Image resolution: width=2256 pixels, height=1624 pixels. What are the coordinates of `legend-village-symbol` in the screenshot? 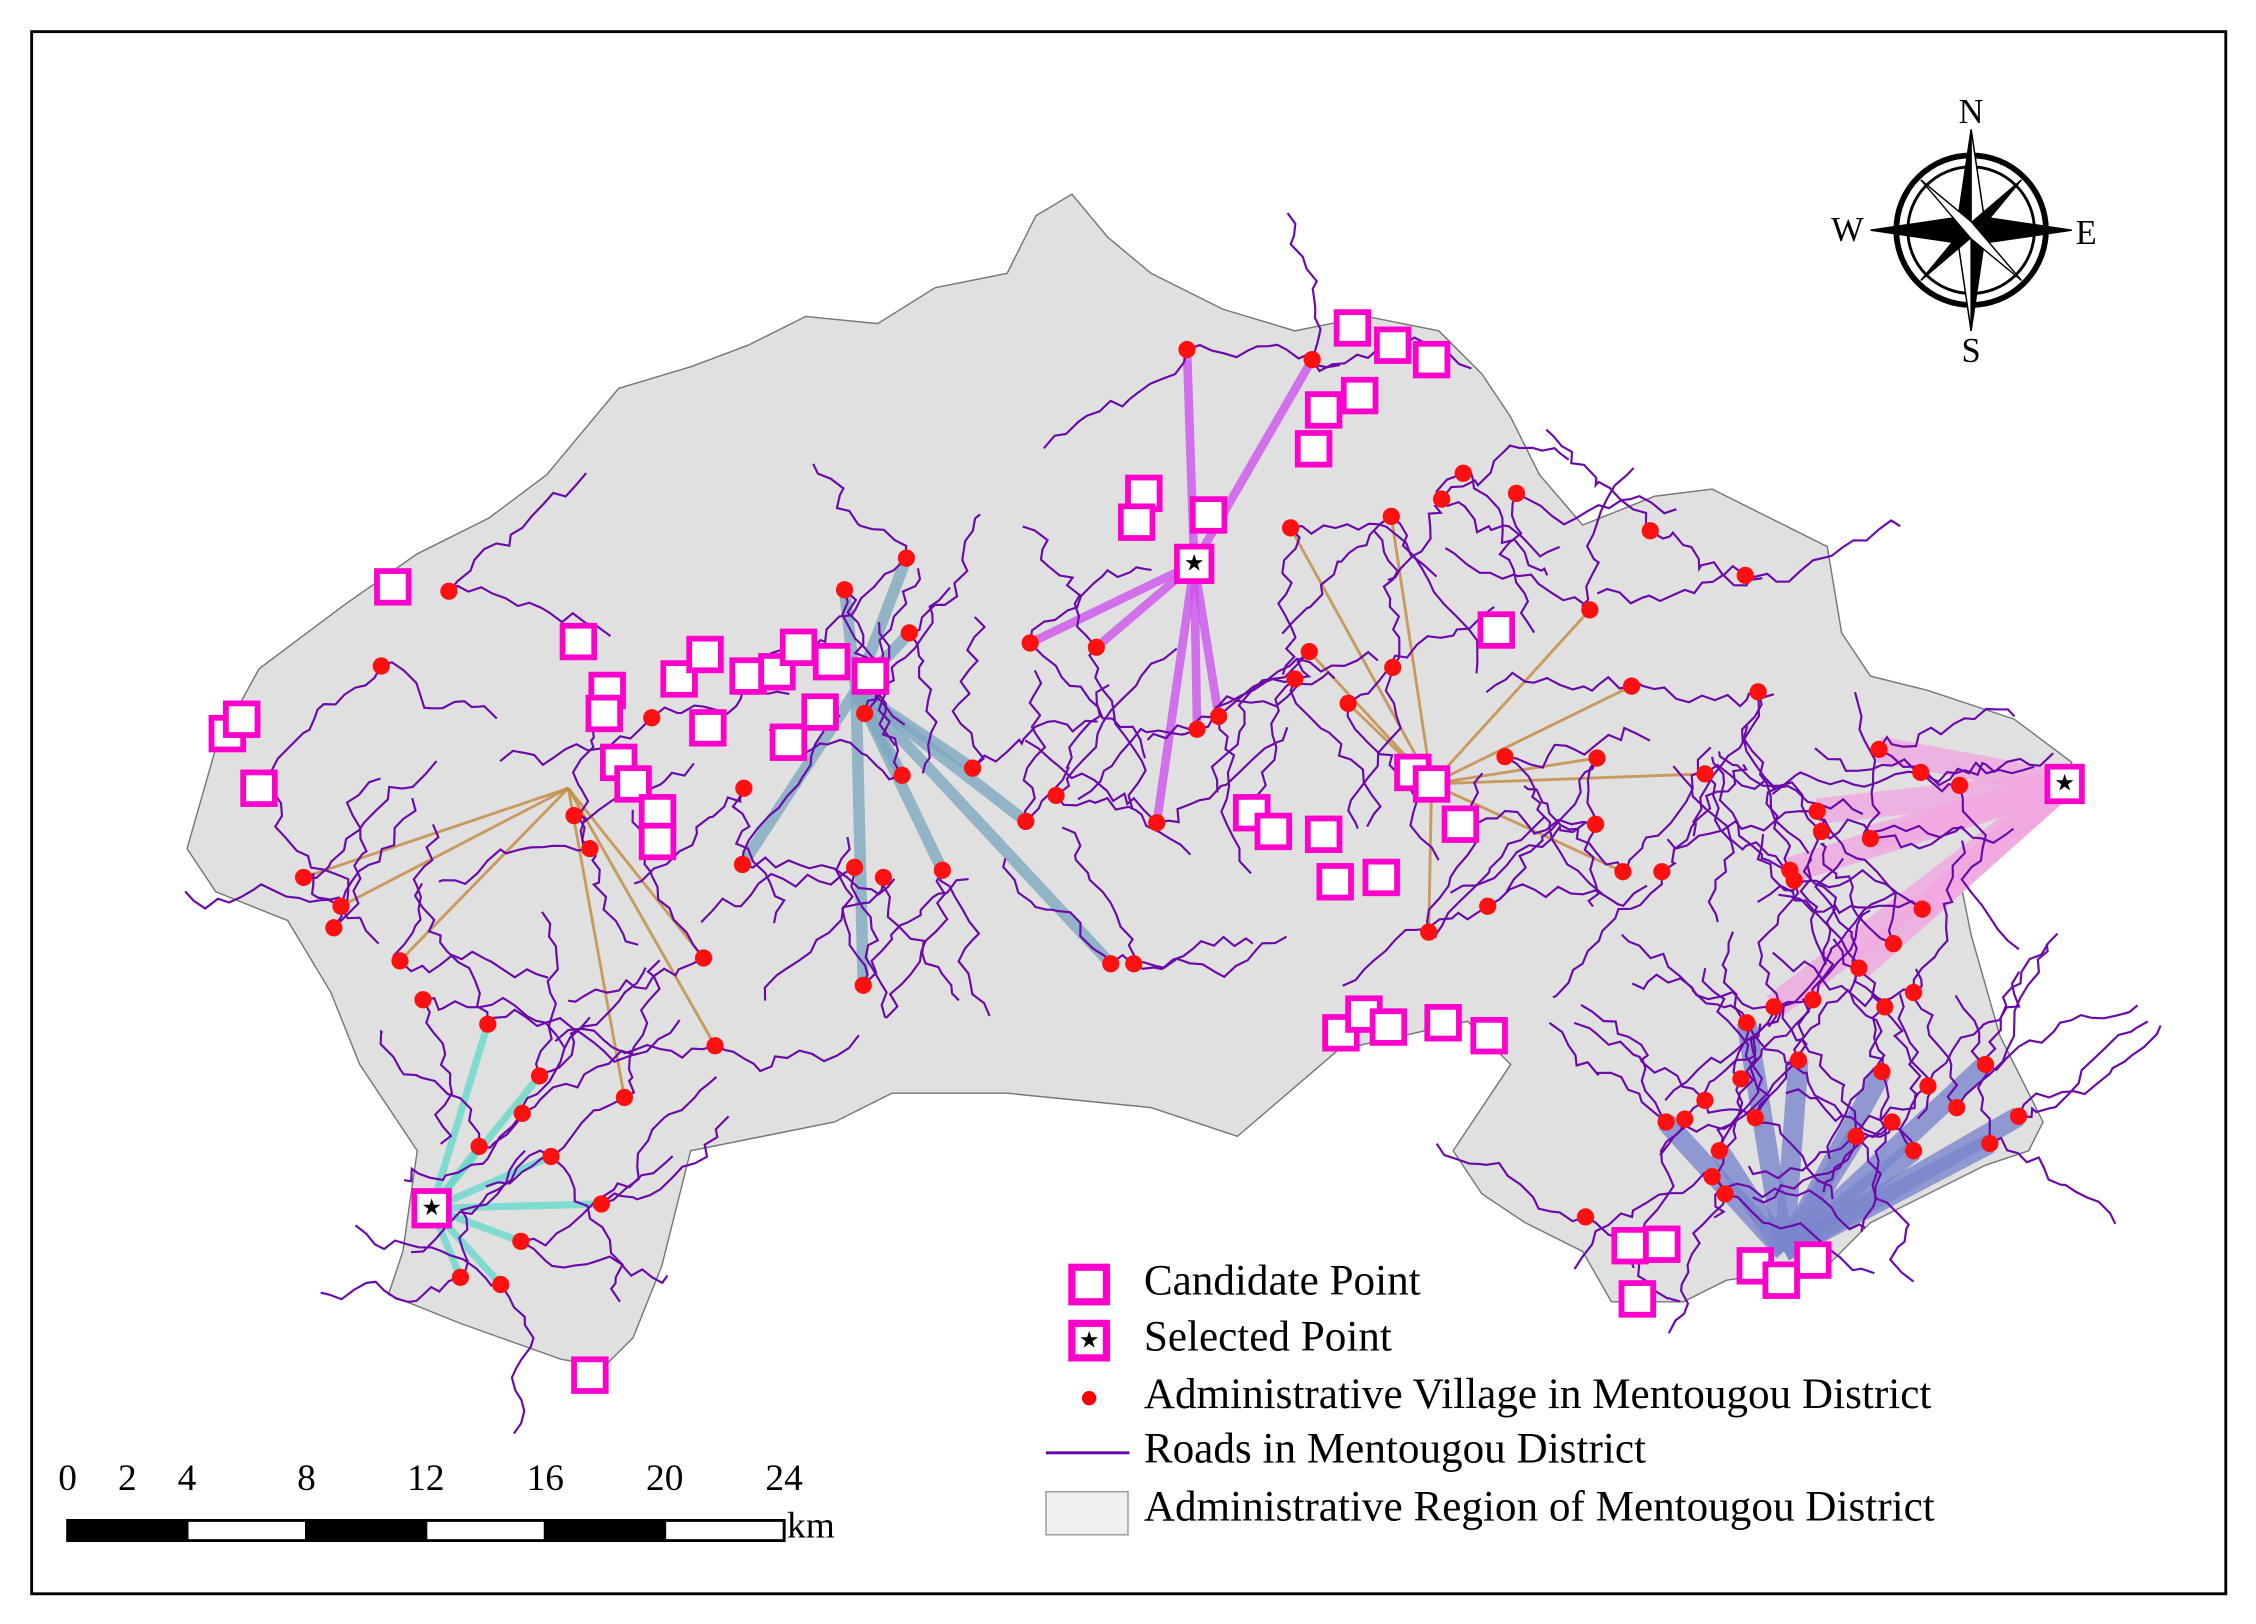 It's located at (1089, 1398).